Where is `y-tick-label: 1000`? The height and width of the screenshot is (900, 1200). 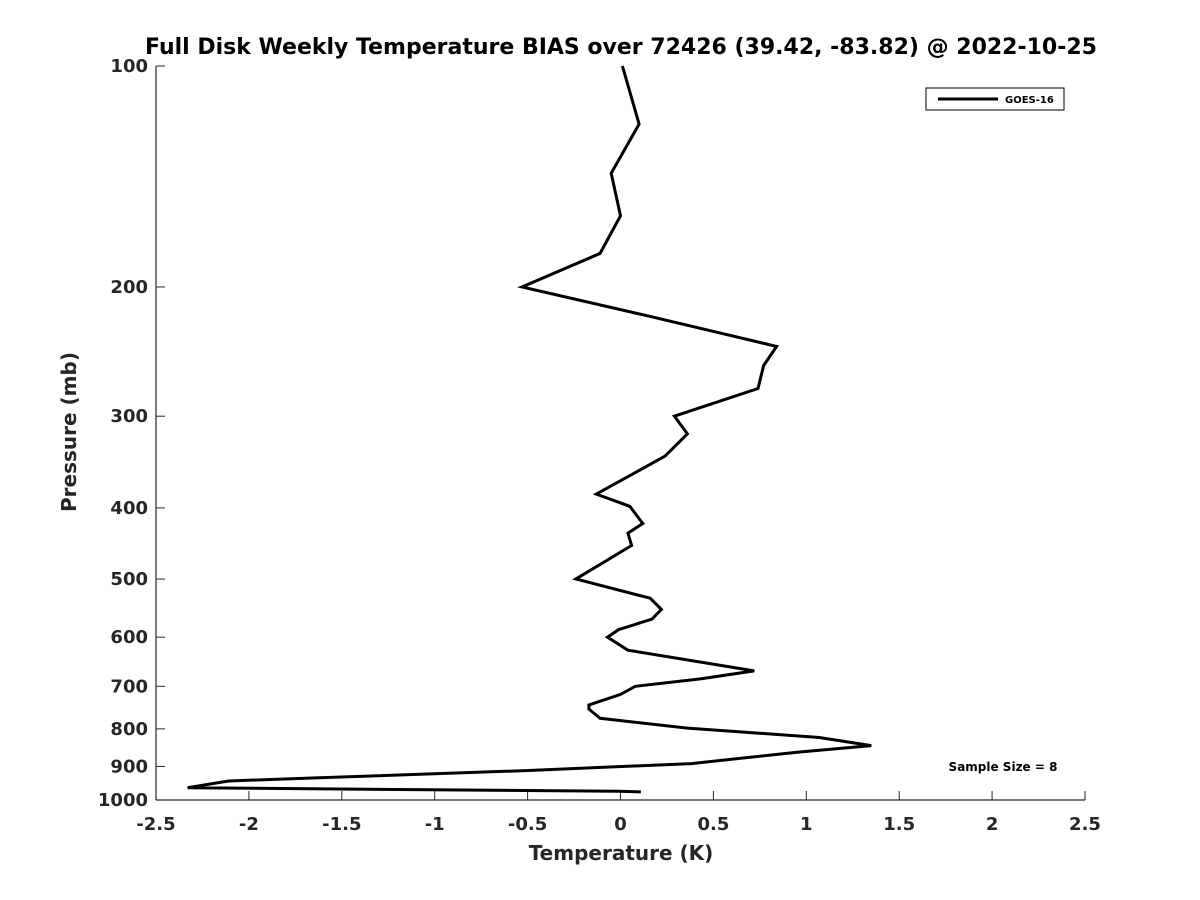
y-tick-label: 1000 is located at coordinates (123, 800).